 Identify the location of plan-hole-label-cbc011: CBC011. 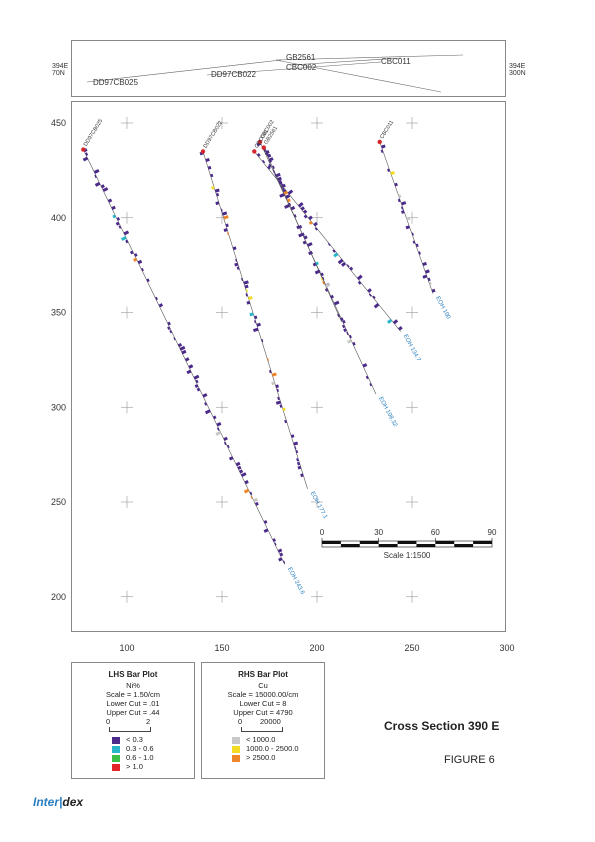
(396, 61).